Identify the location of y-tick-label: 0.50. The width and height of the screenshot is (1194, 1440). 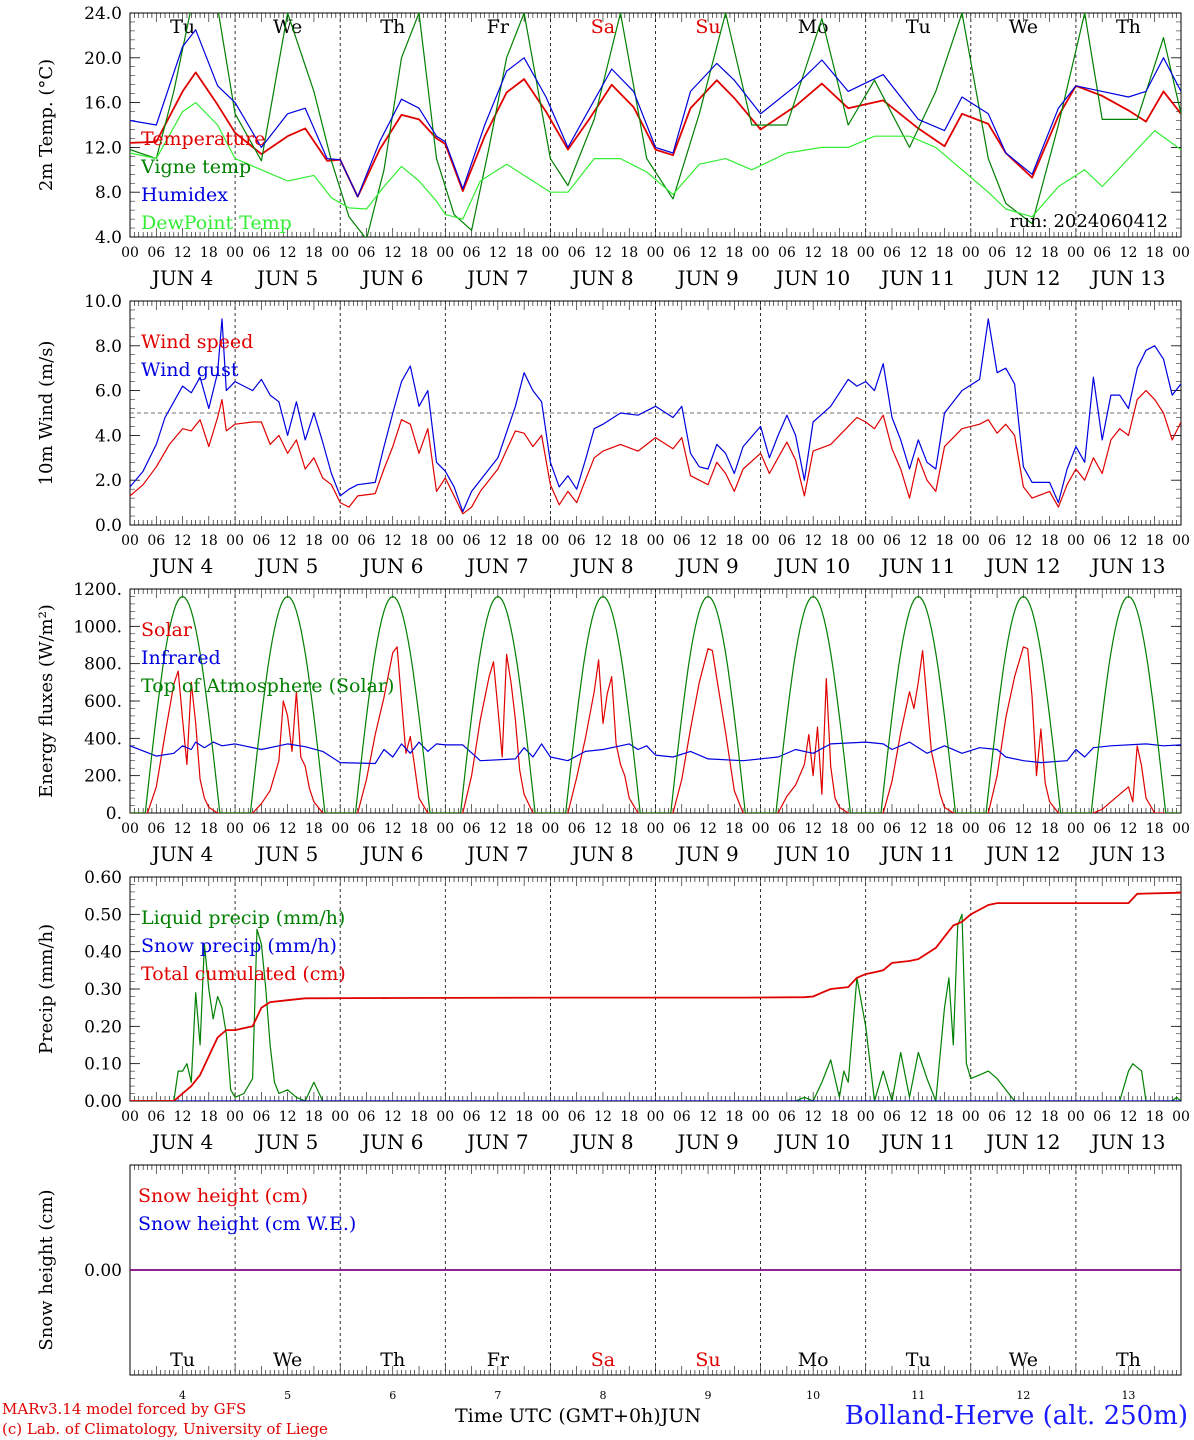
(103, 915).